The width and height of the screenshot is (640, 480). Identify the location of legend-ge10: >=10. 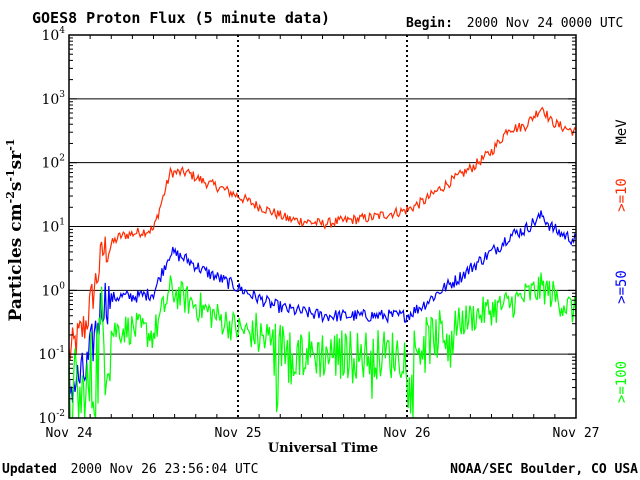
(622, 195).